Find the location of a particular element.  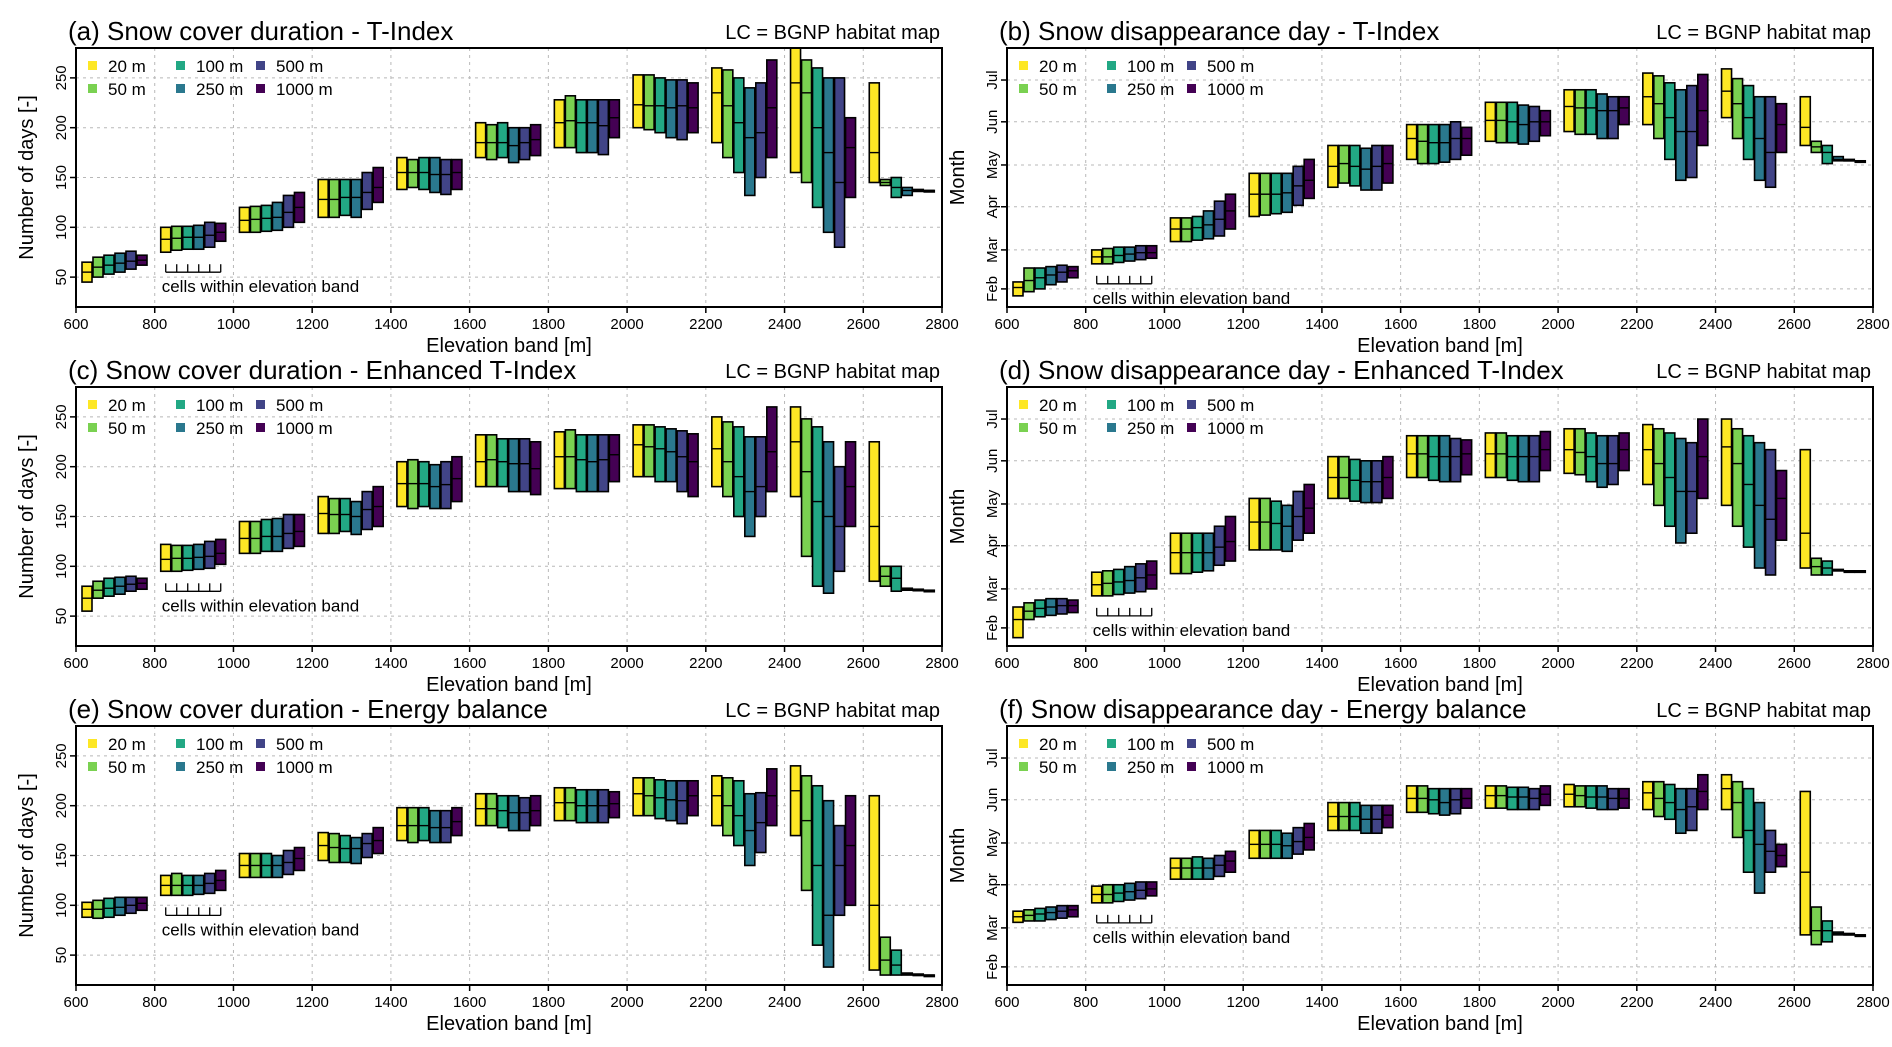

x-tick-label: 2400 is located at coordinates (784, 1002).